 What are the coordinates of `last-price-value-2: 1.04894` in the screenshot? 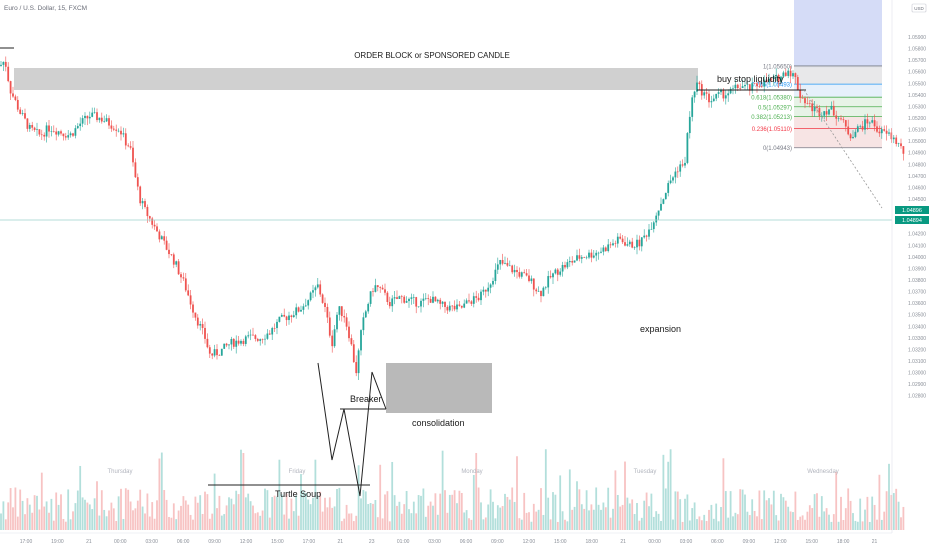 It's located at (912, 221).